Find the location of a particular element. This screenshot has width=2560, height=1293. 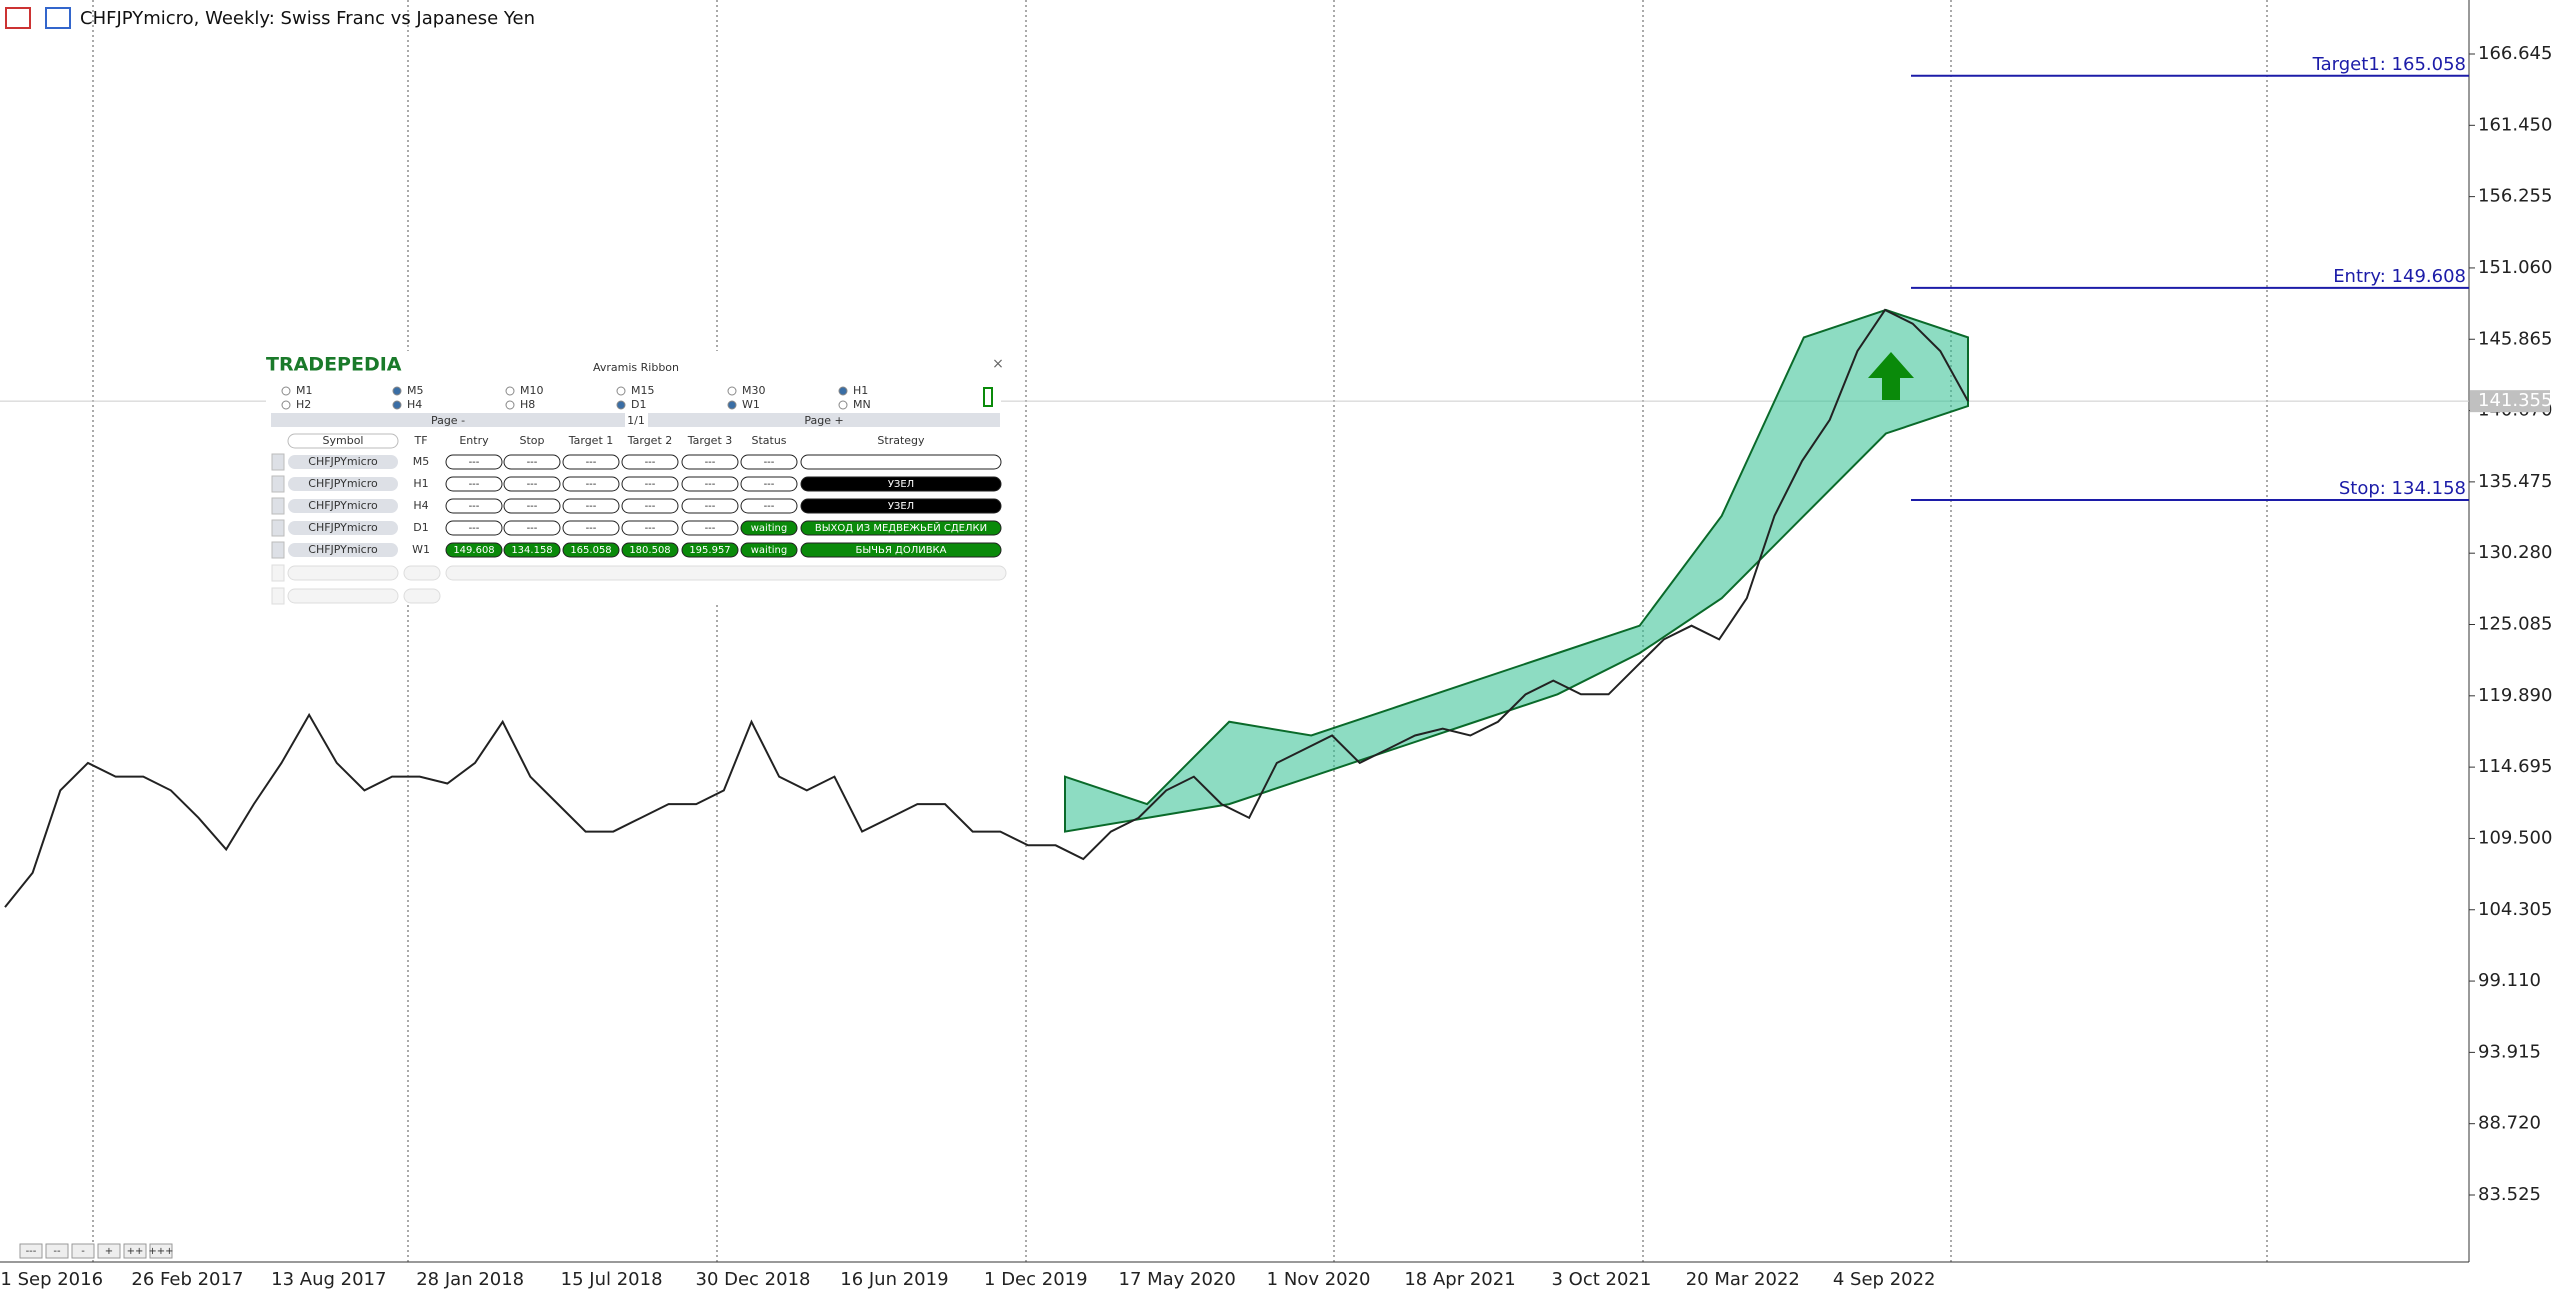

x-tick-label: 28 Jan 2018 is located at coordinates (470, 1279).